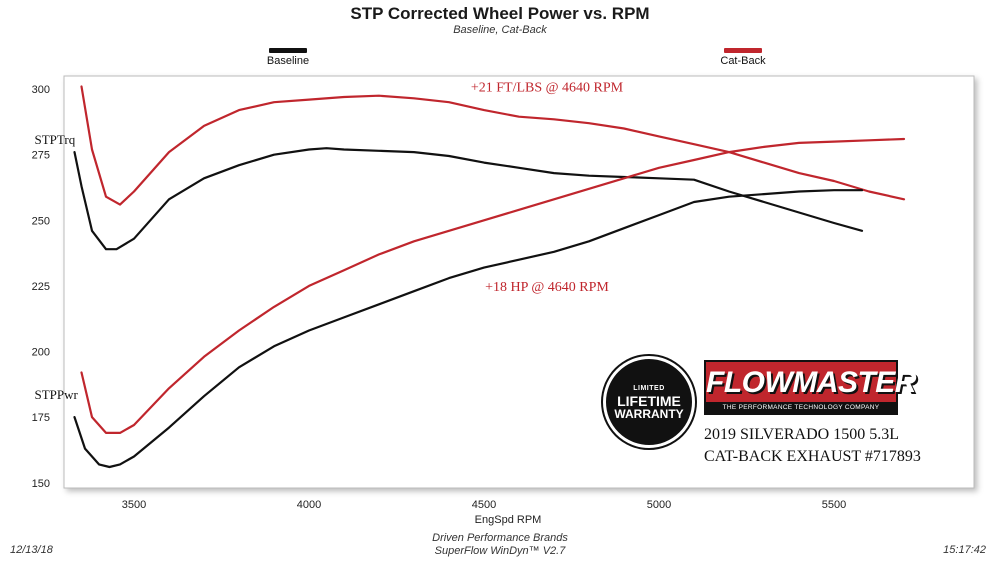 Image resolution: width=1000 pixels, height=561 pixels. I want to click on y-tick-label: 150, so click(41, 484).